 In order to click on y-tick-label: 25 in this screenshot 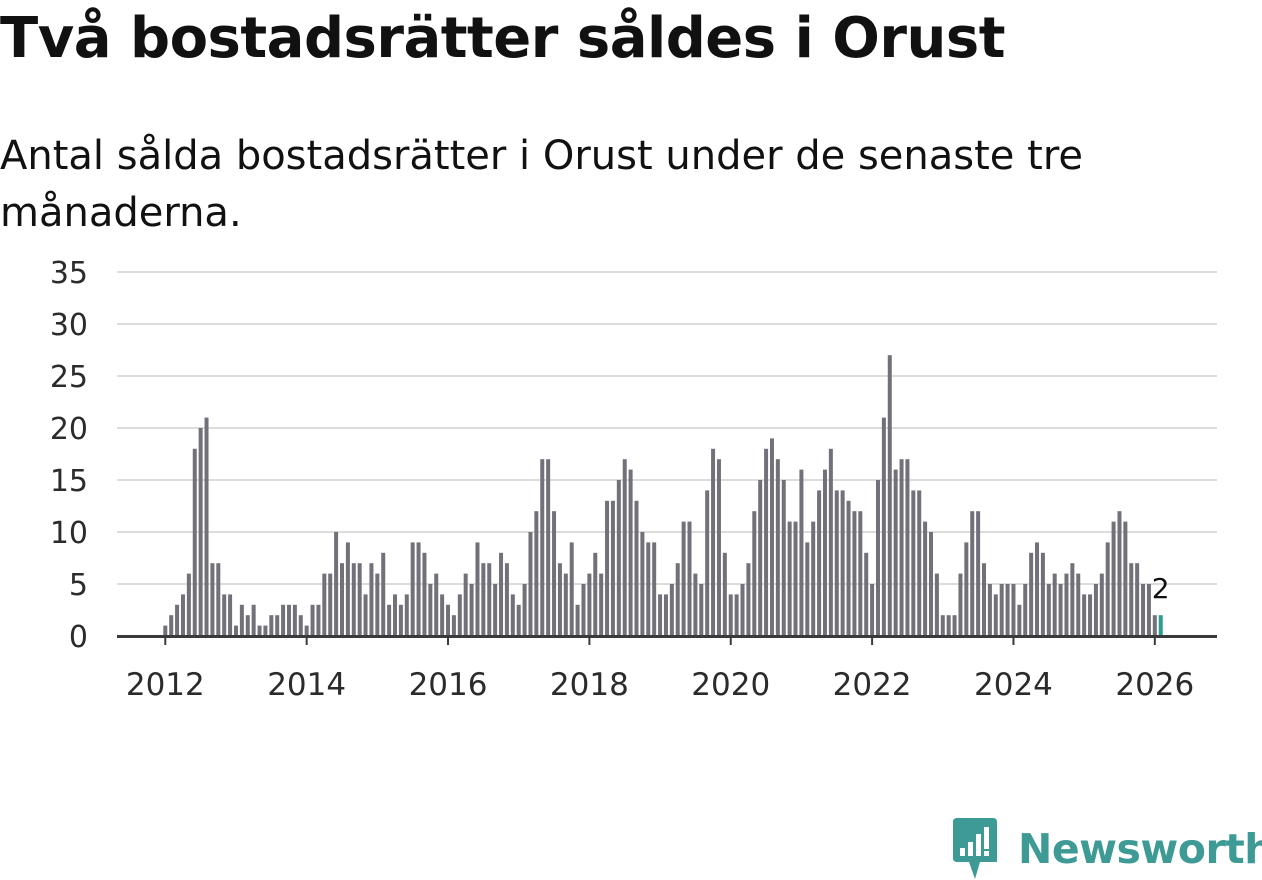, I will do `click(69, 377)`.